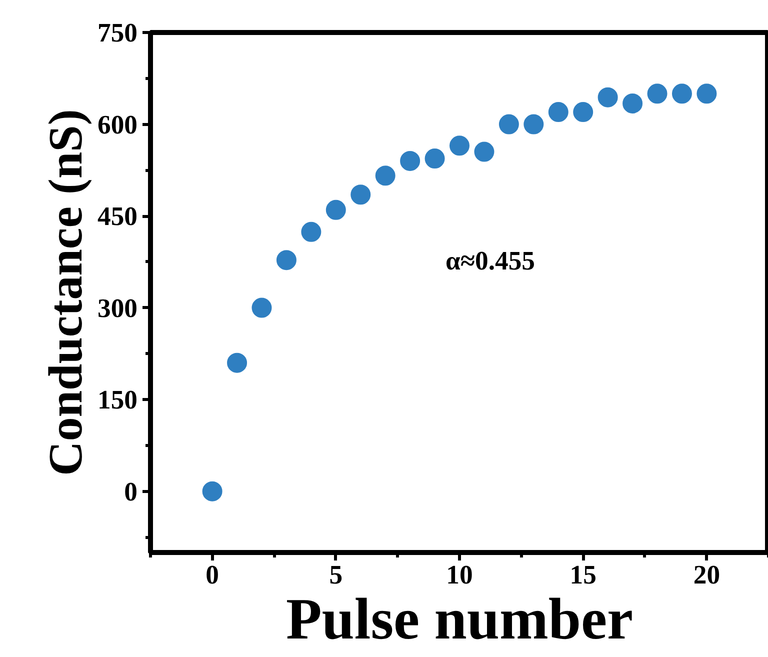 Image resolution: width=768 pixels, height=657 pixels. I want to click on x-tick-label: 15, so click(583, 575).